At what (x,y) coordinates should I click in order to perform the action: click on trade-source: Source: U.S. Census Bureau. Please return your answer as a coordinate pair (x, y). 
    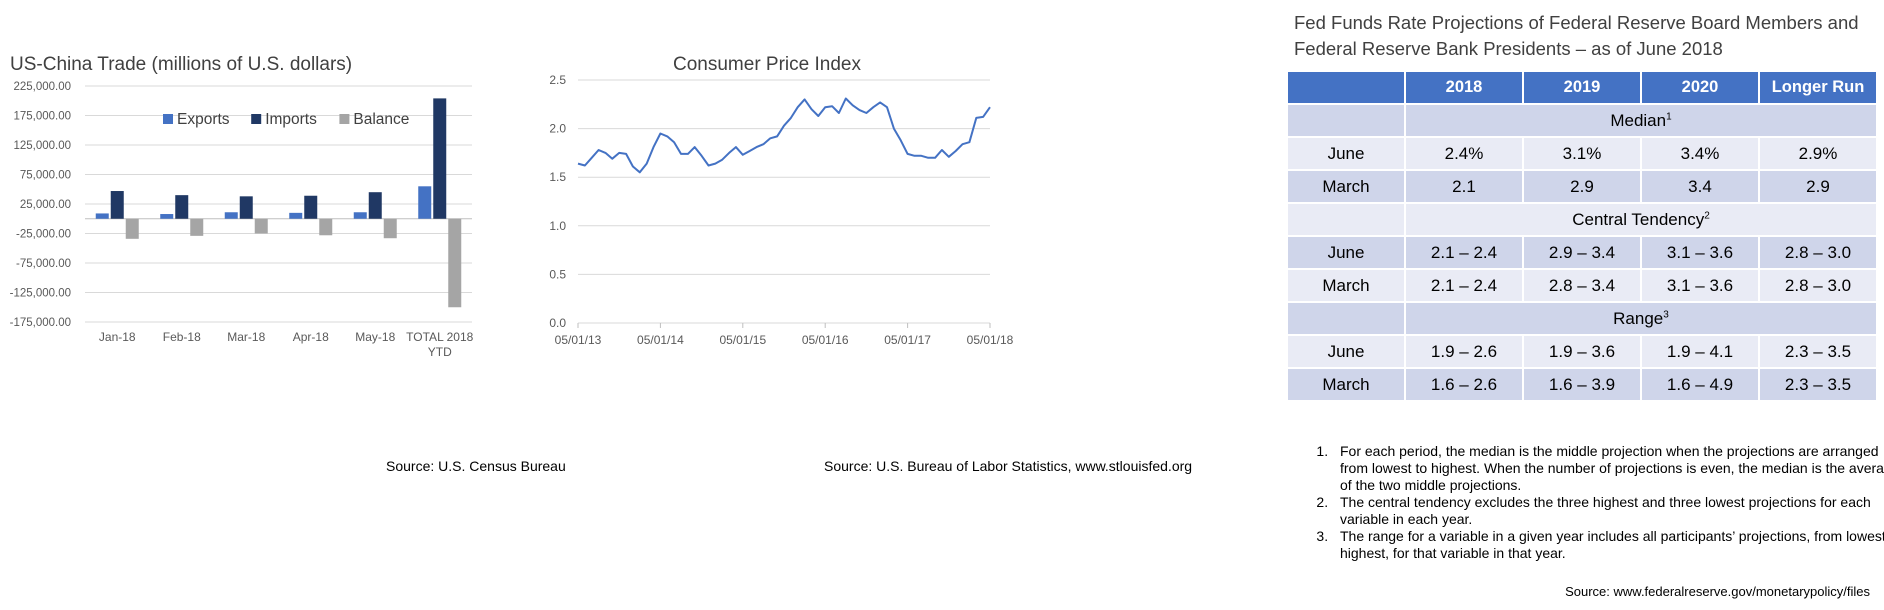
    Looking at the image, I should click on (476, 466).